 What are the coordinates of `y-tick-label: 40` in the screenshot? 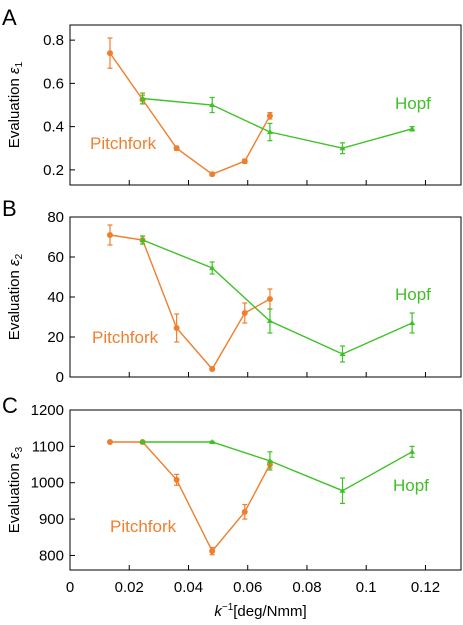 It's located at (55, 297).